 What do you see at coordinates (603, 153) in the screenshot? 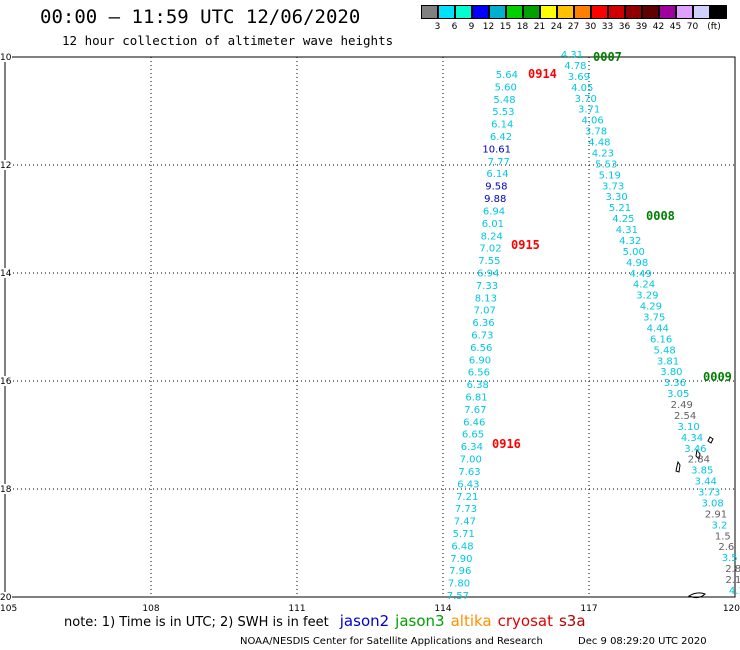
I see `wave-height-value: 4.23` at bounding box center [603, 153].